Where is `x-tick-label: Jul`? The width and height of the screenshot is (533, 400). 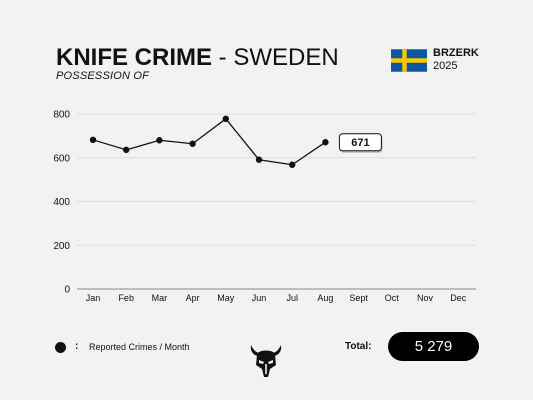
x-tick-label: Jul is located at coordinates (292, 298).